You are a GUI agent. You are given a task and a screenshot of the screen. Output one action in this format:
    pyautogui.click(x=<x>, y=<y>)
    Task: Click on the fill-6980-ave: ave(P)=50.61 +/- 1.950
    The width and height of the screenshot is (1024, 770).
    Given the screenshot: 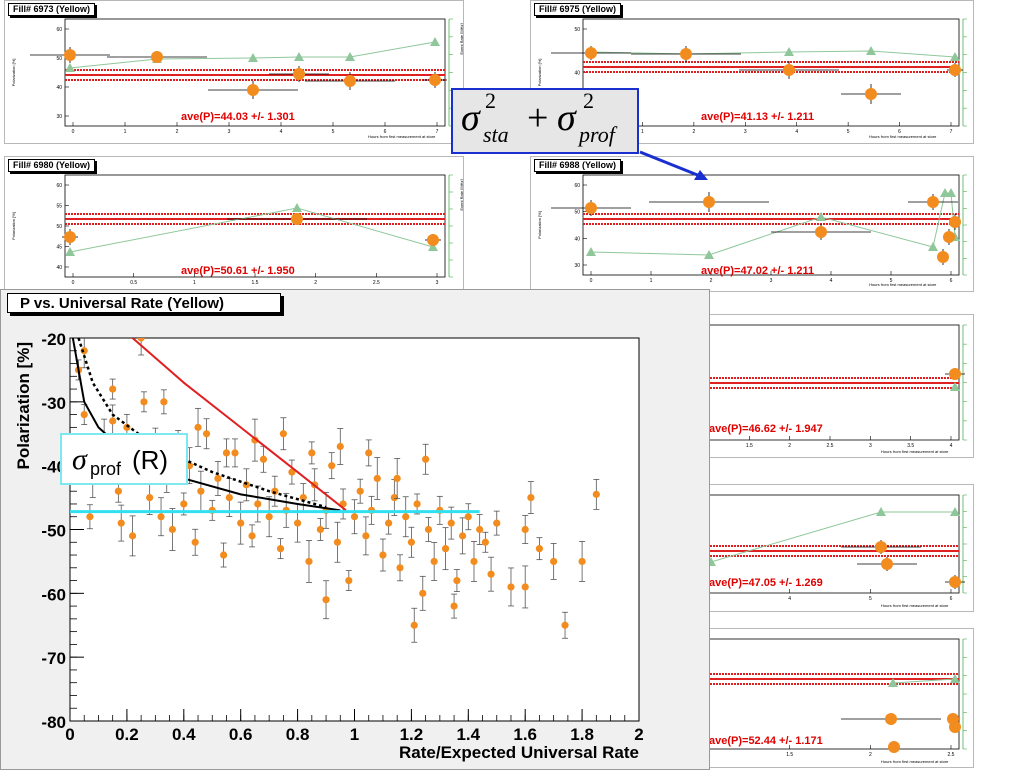 What is the action you would take?
    pyautogui.click(x=238, y=271)
    